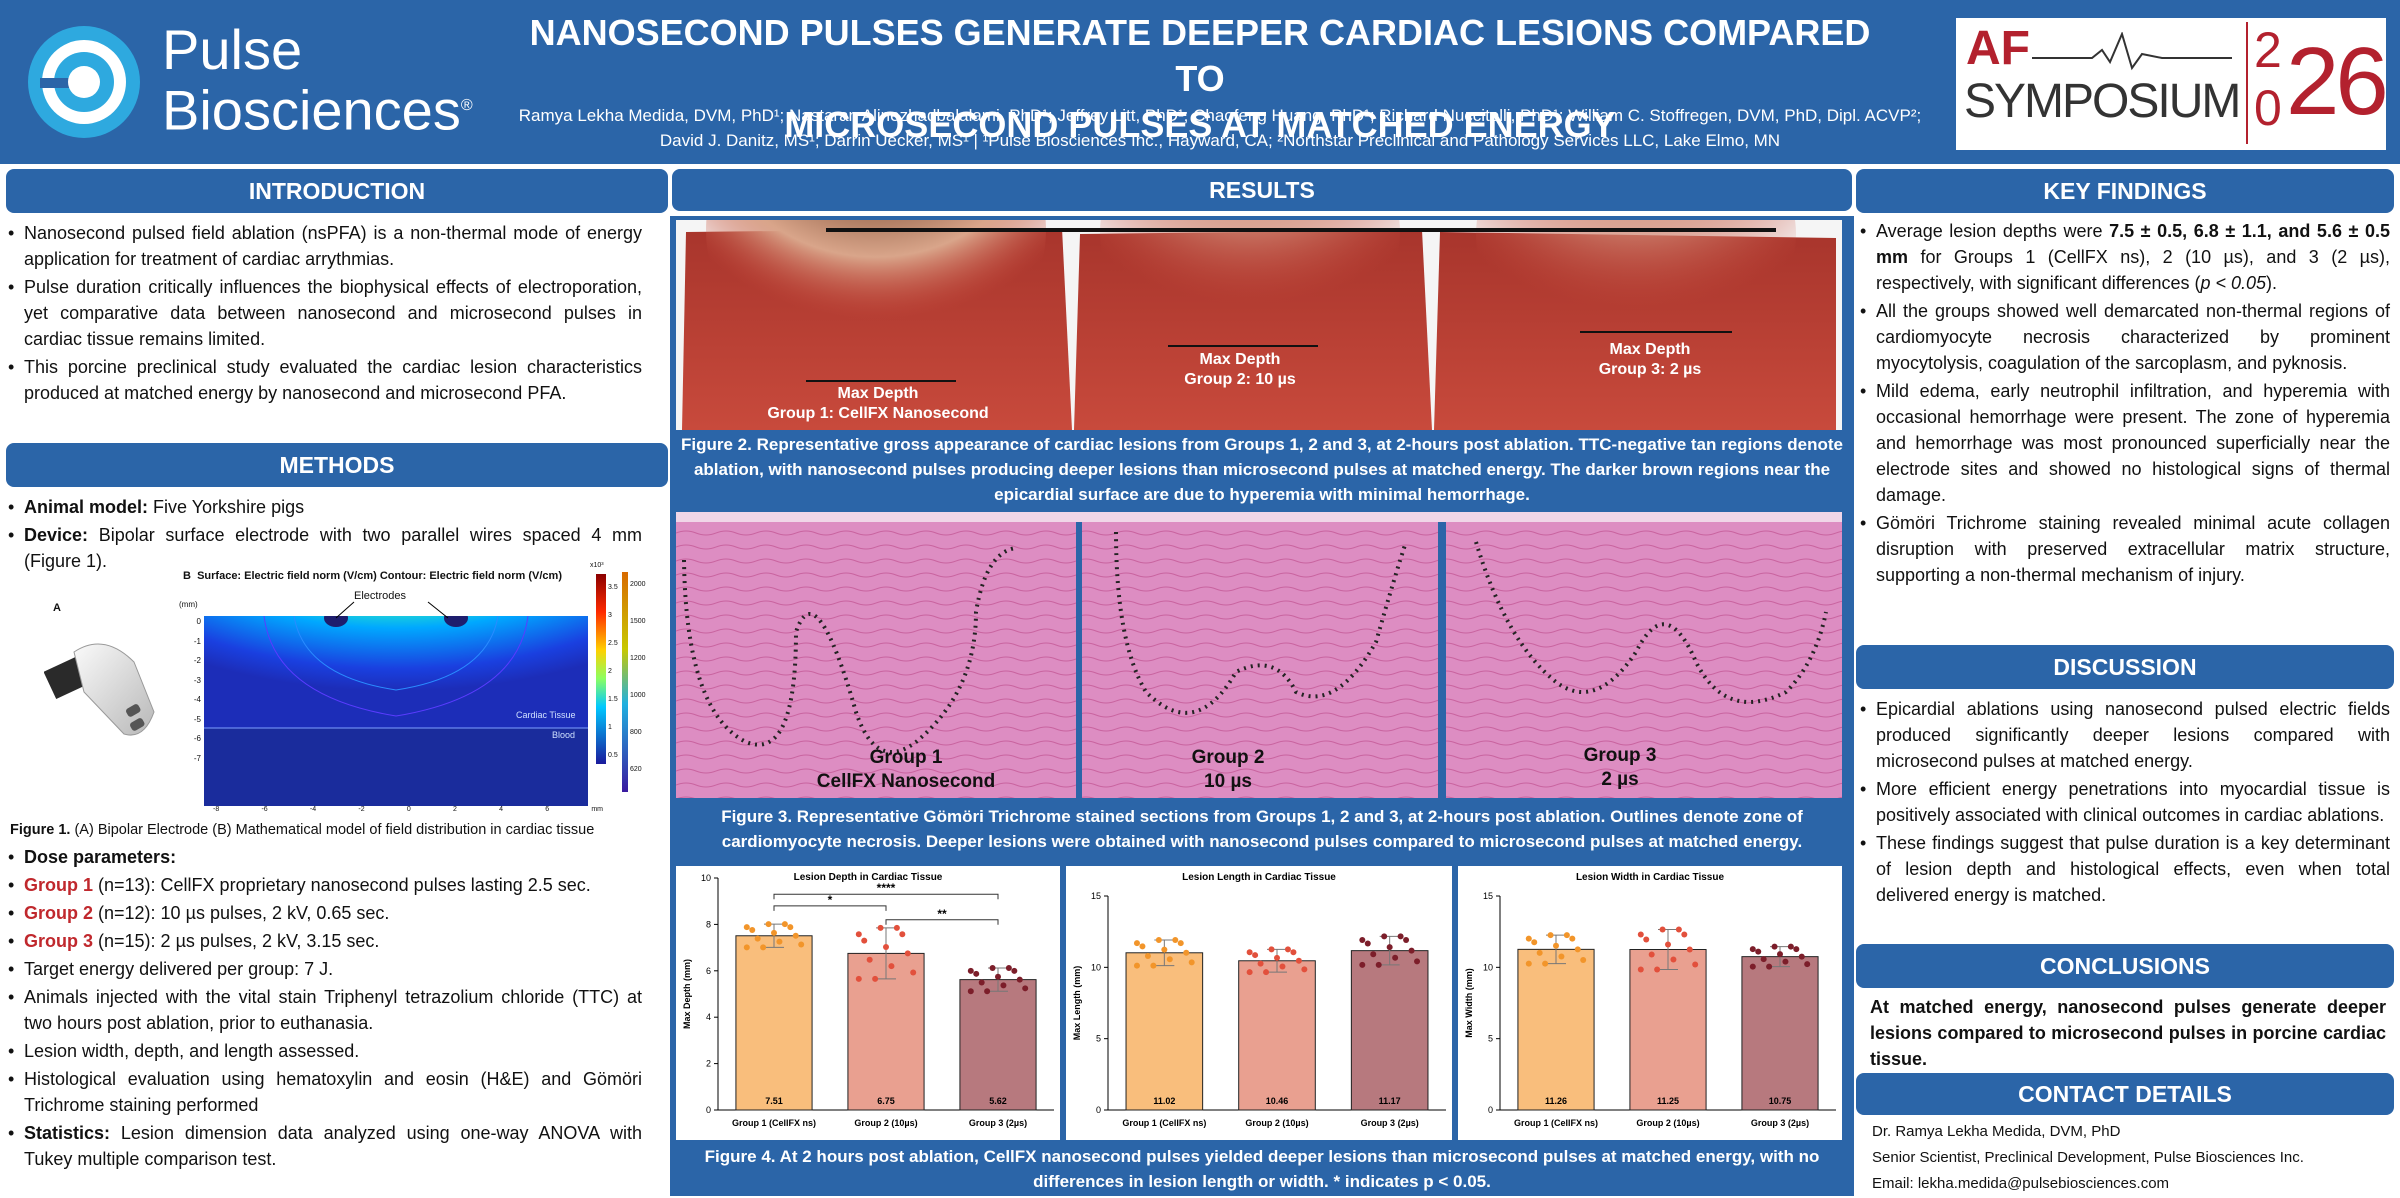 The width and height of the screenshot is (2400, 1198). What do you see at coordinates (325, 507) in the screenshot?
I see `animal-model: Animal model: Five Yorkshire pigs` at bounding box center [325, 507].